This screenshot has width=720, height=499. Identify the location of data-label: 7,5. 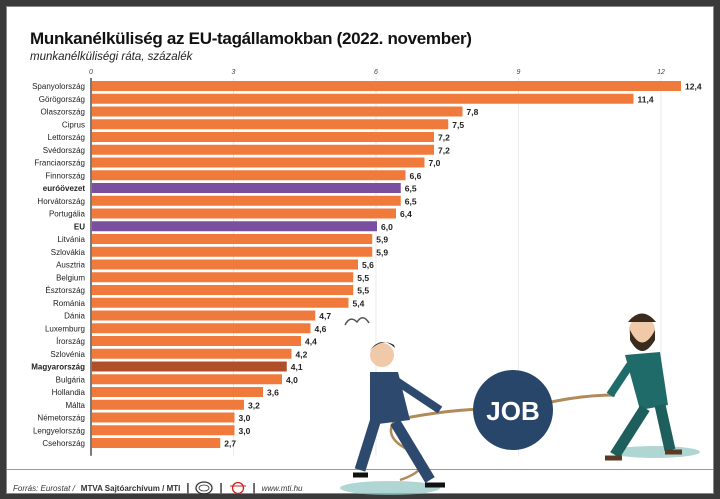
(458, 125).